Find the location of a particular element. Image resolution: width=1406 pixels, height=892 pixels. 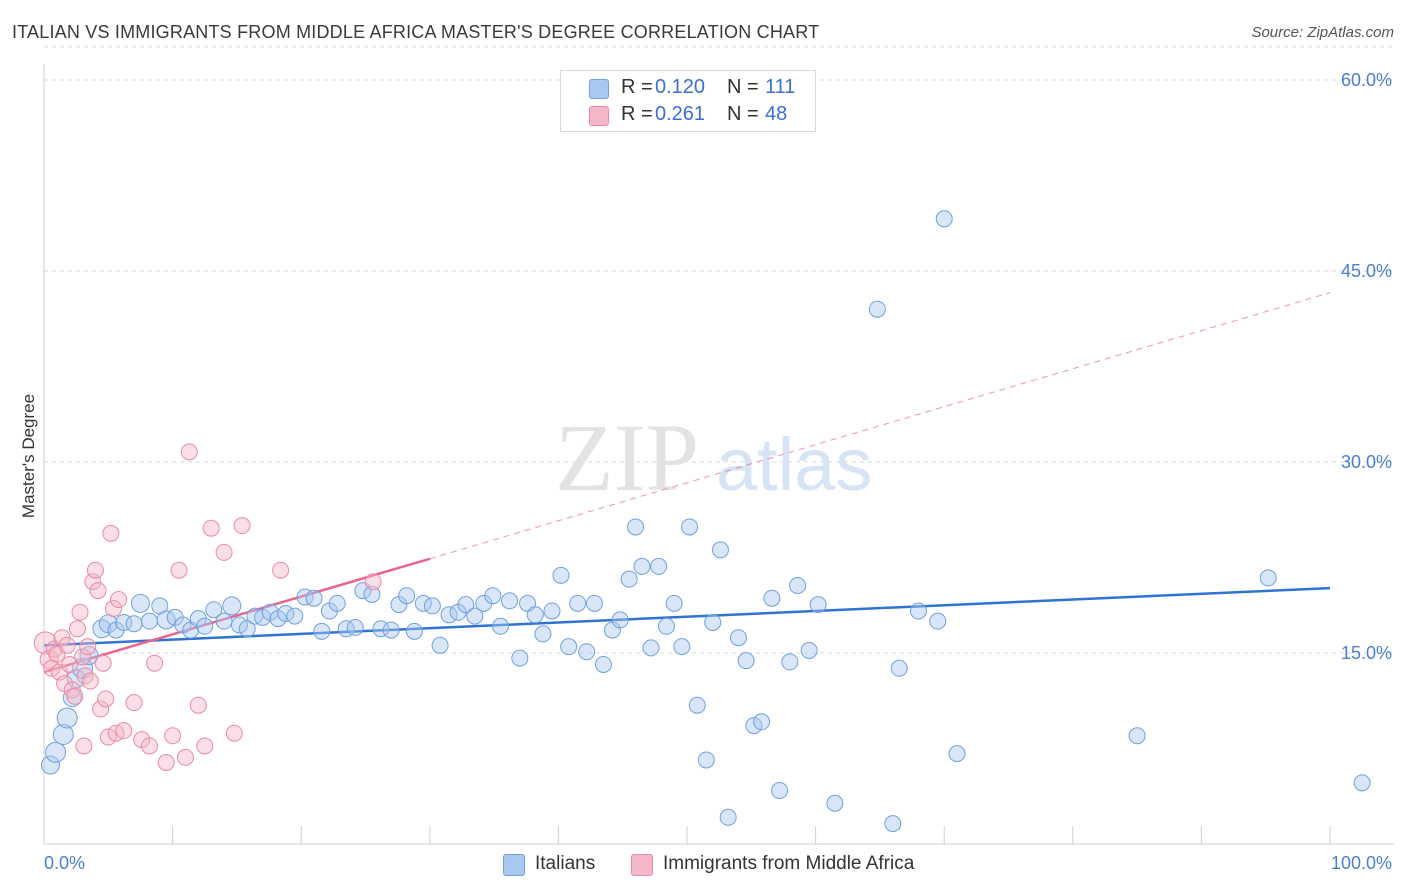

y-tick-label: 60.0% is located at coordinates (1366, 80).